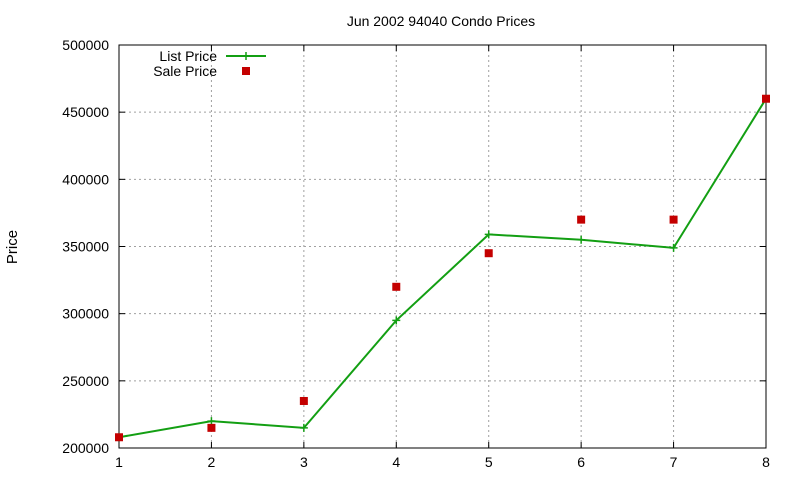 The width and height of the screenshot is (800, 485). I want to click on y-axis-label: Price, so click(12, 247).